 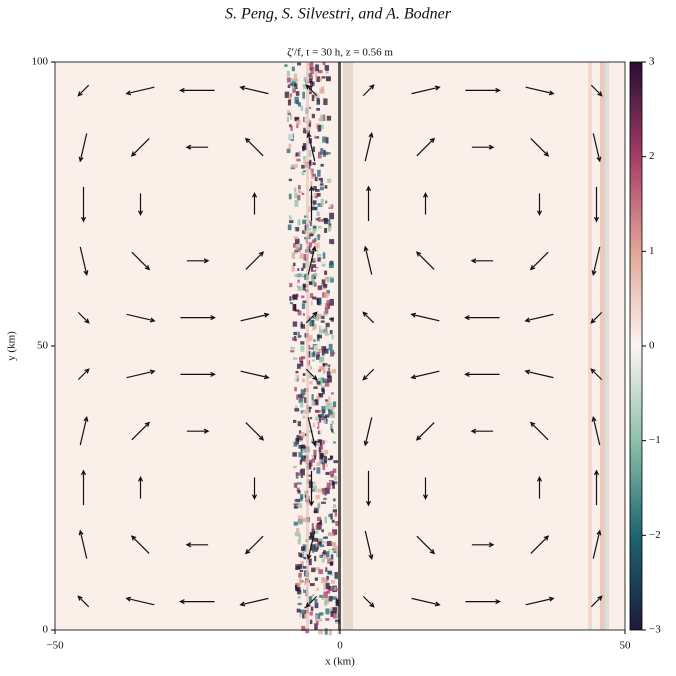 I want to click on colorbar-tick-label: −3, so click(x=655, y=630).